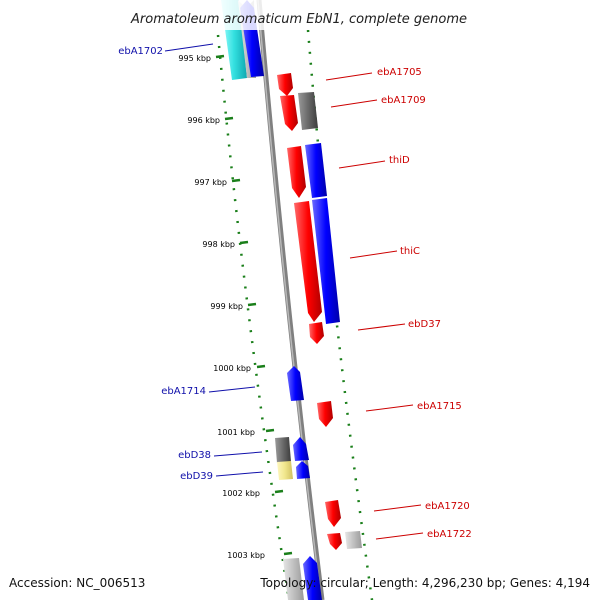 The height and width of the screenshot is (600, 600). What do you see at coordinates (203, 120) in the screenshot?
I see `tick-label-996: 996 kbp` at bounding box center [203, 120].